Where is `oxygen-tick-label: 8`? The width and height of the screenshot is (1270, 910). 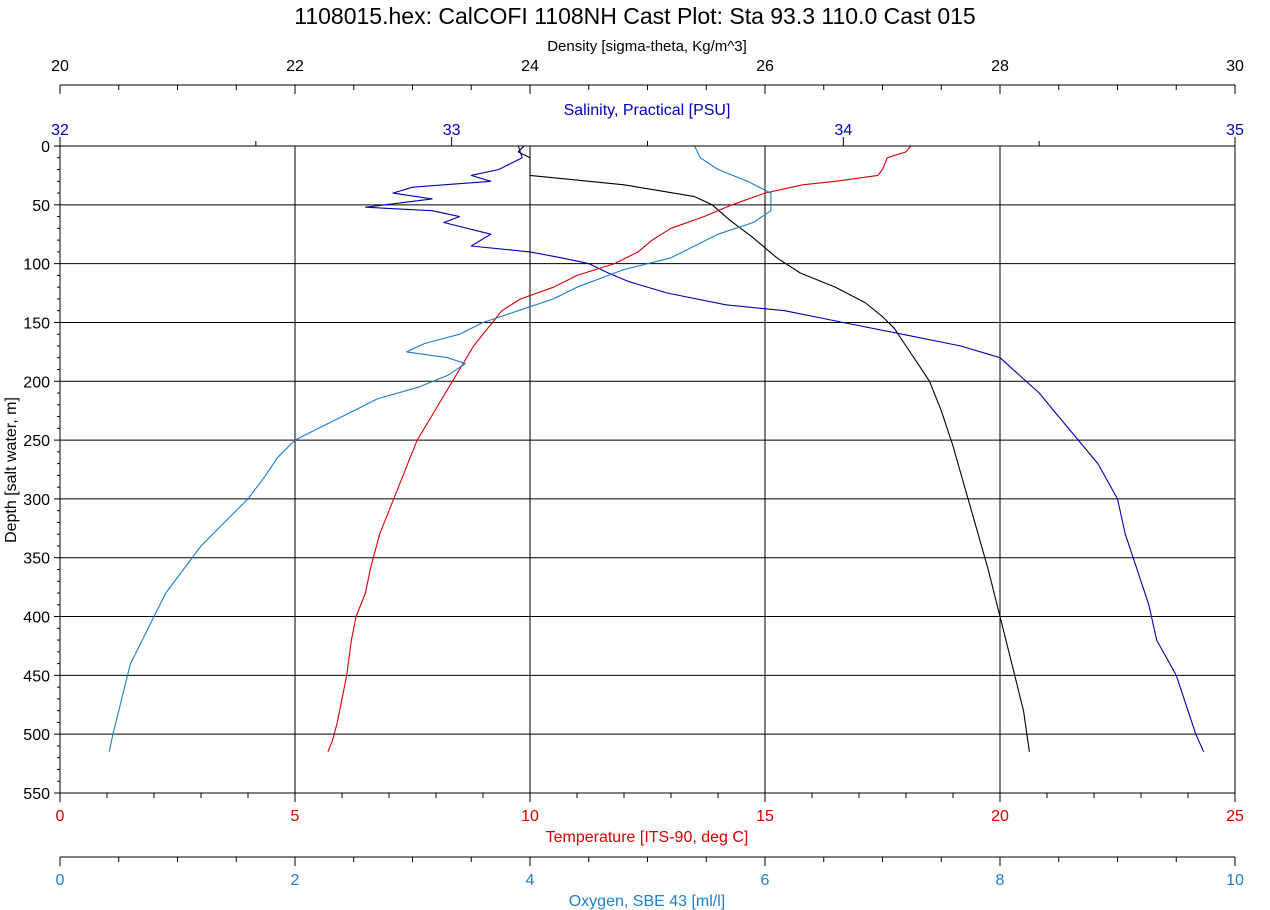 oxygen-tick-label: 8 is located at coordinates (1000, 880).